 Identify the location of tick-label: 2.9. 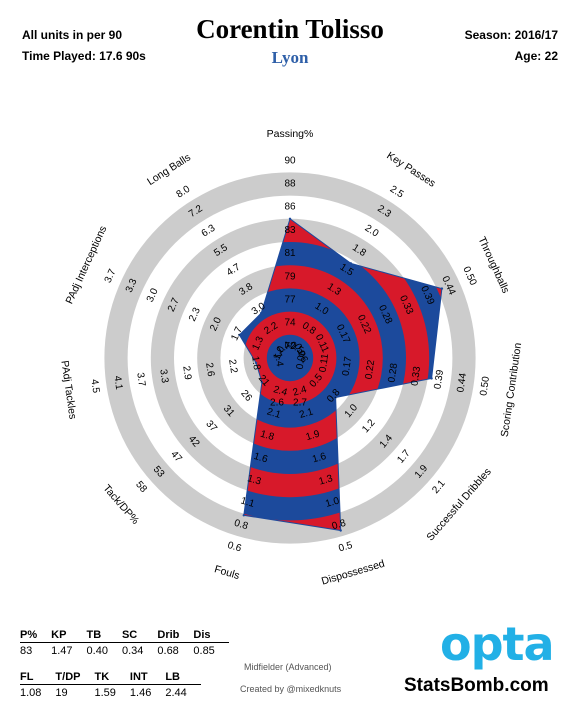
(186, 373).